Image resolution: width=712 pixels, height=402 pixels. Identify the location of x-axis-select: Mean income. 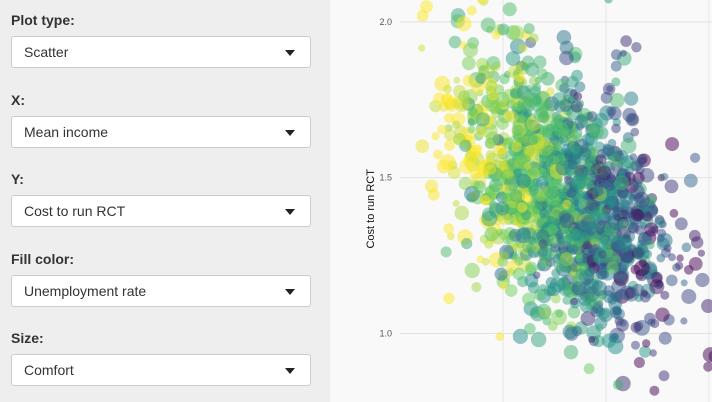
(161, 132).